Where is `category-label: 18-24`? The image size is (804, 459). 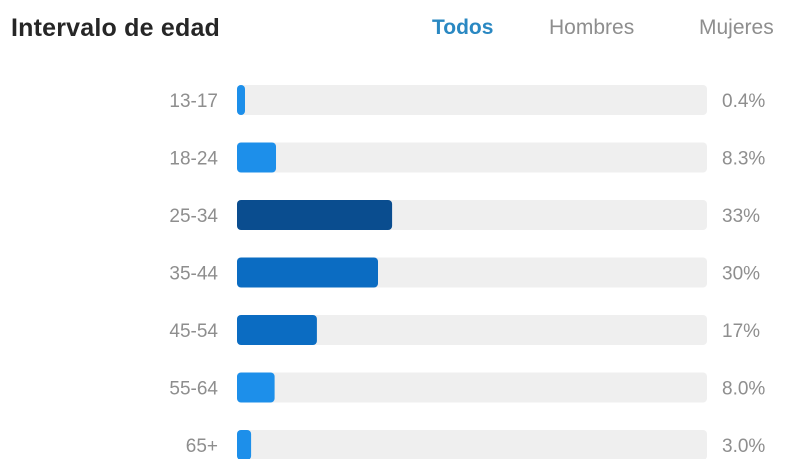
category-label: 18-24 is located at coordinates (193, 159).